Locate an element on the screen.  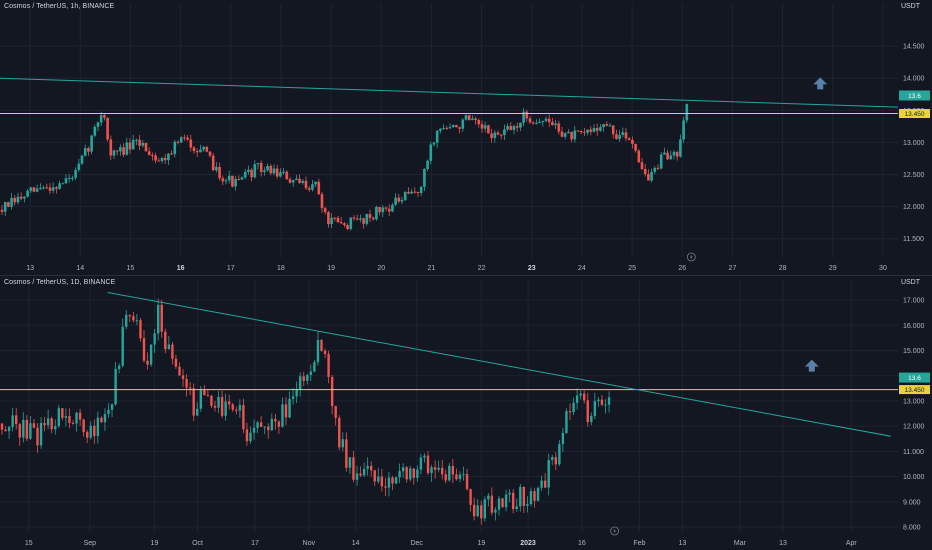
time-tick-label: 13 is located at coordinates (30, 268).